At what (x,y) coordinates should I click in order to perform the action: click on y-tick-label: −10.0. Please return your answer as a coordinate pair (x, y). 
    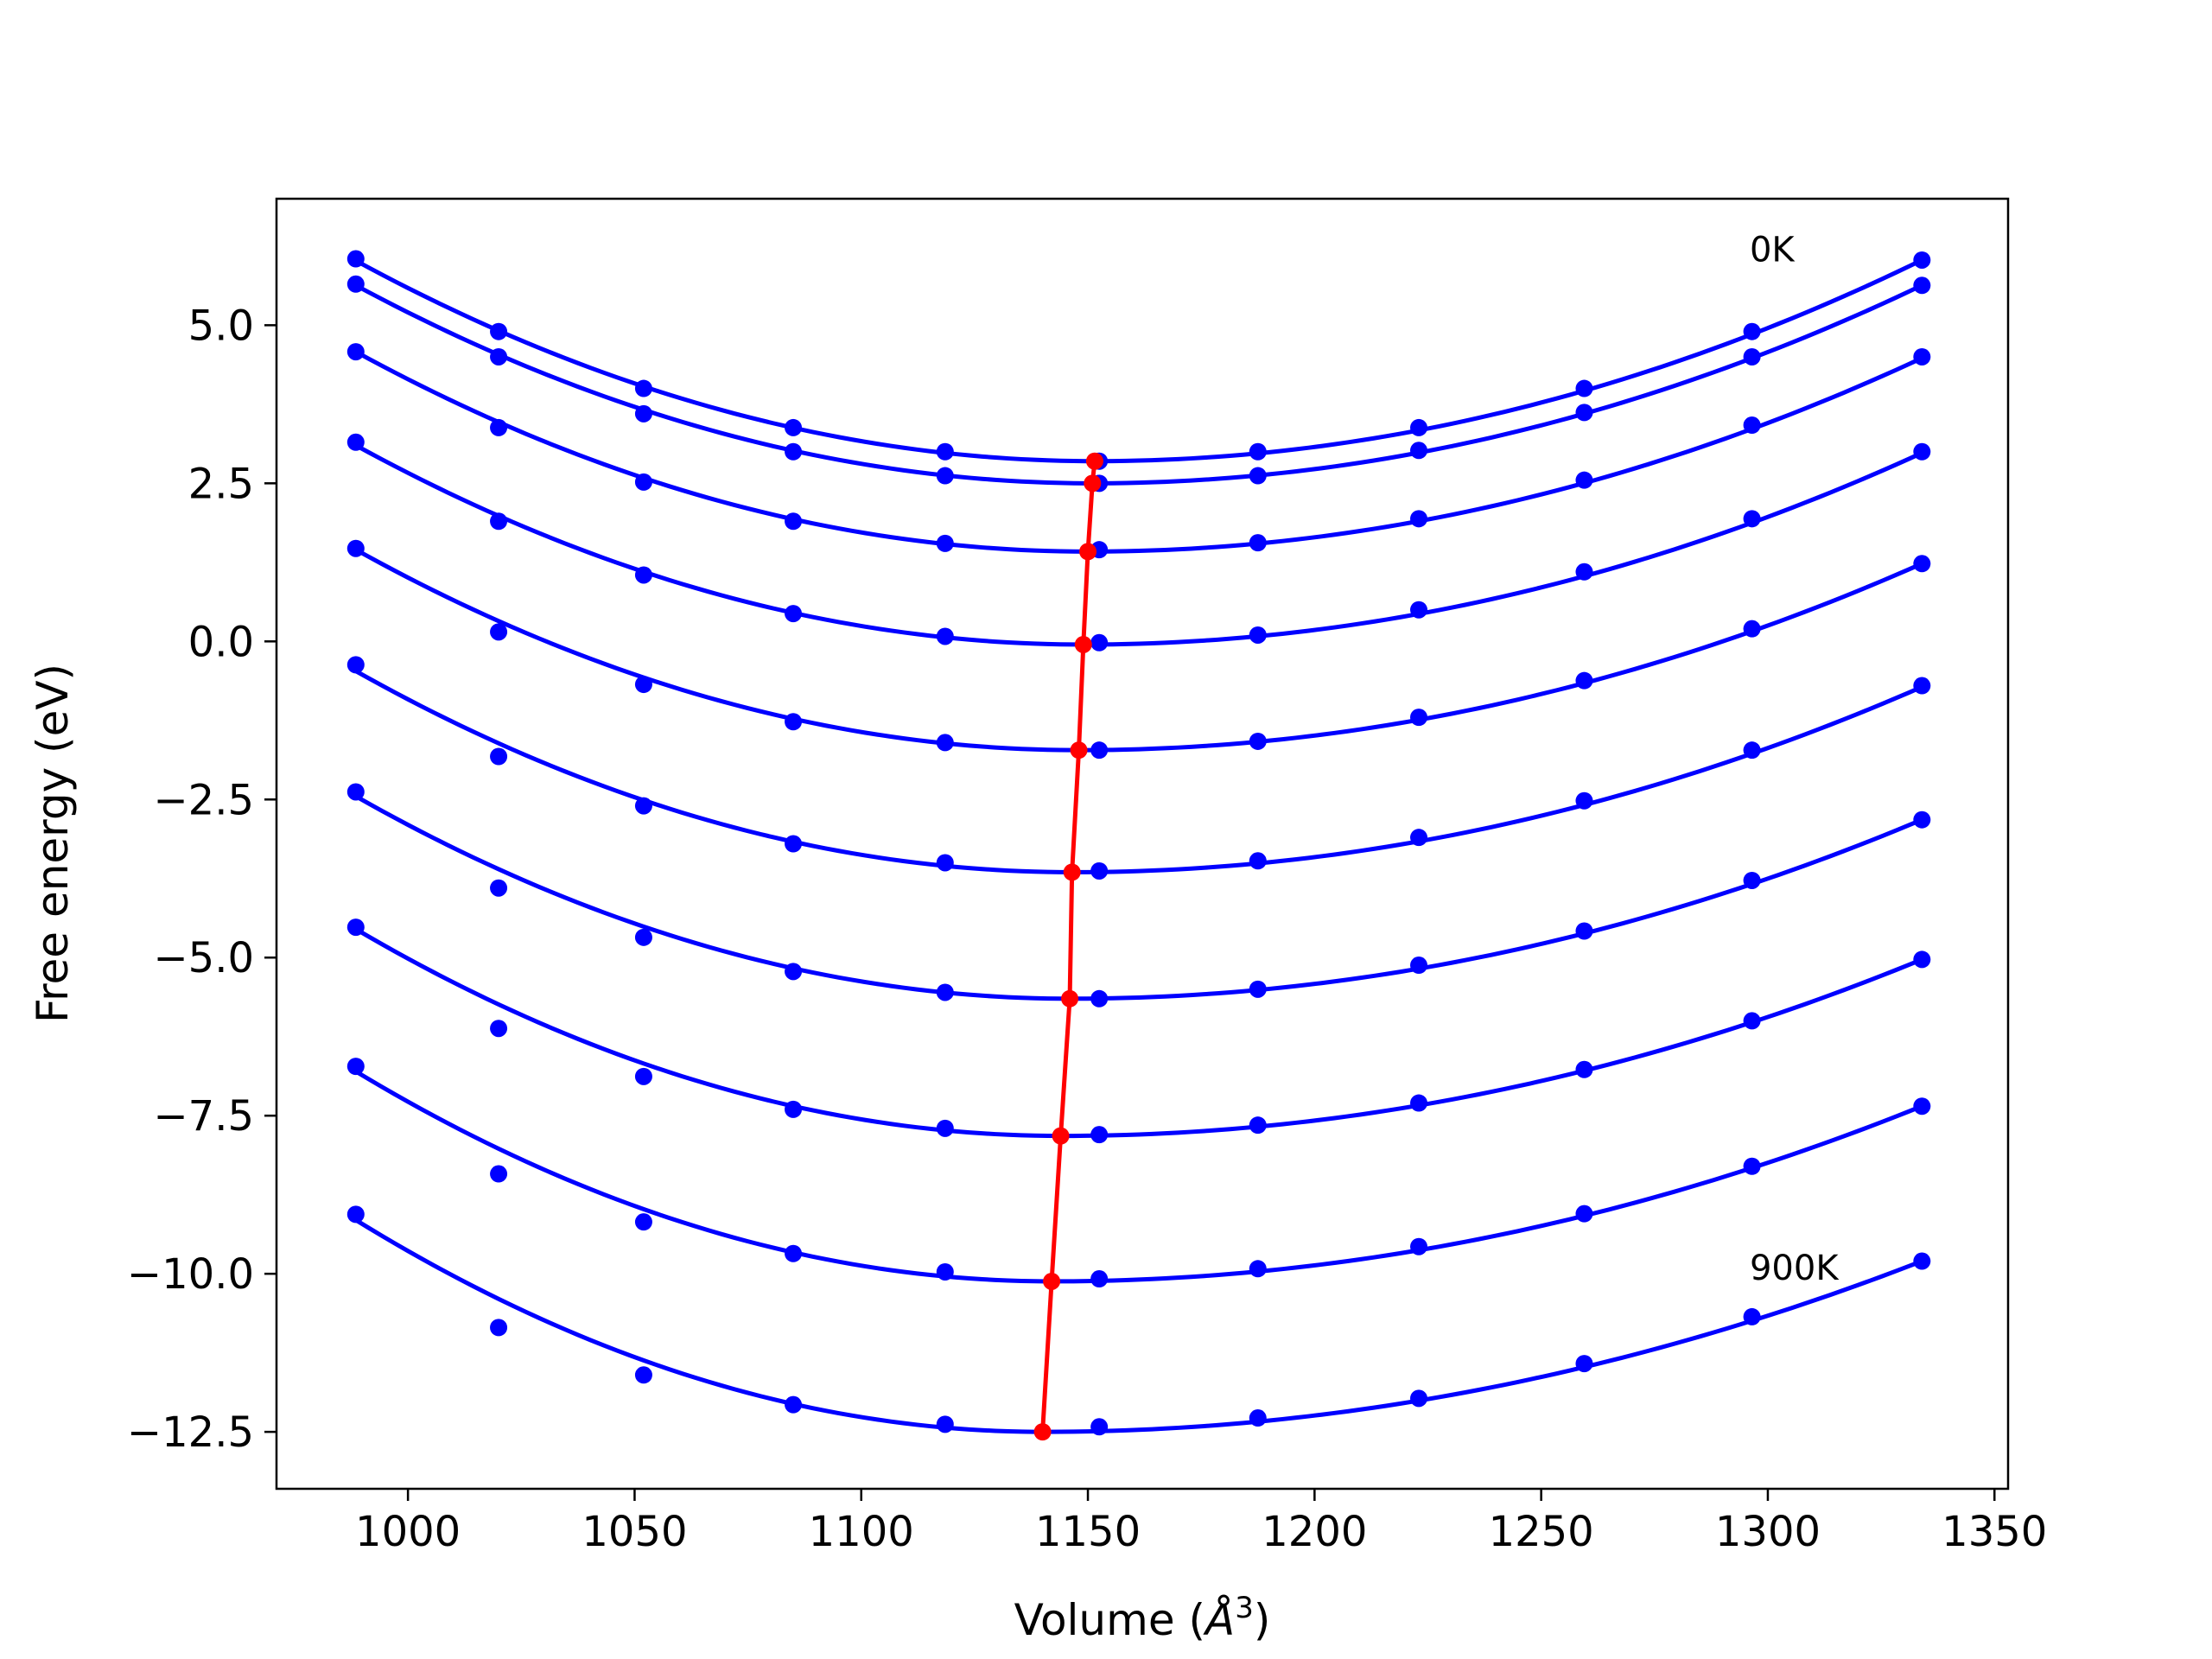
    Looking at the image, I should click on (190, 1274).